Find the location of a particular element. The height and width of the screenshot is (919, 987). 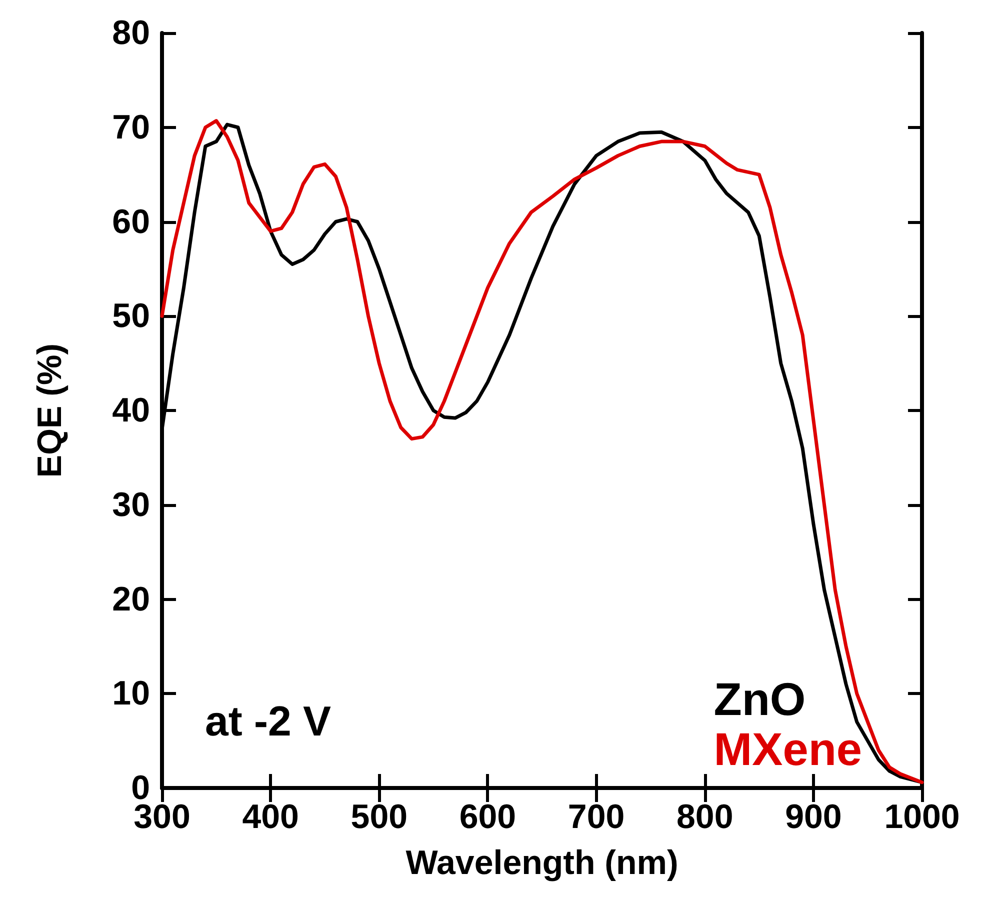

x-tick-label: 900 is located at coordinates (813, 817).